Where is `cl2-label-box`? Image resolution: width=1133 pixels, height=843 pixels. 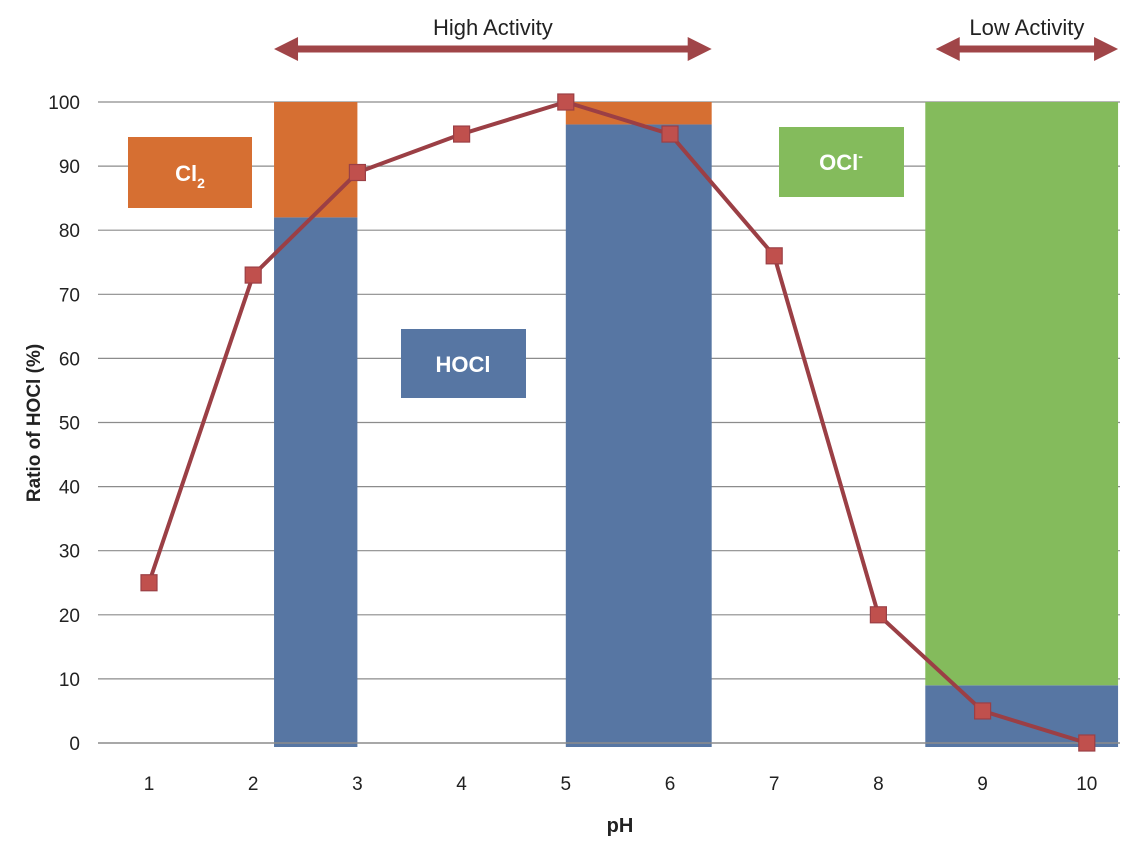
cl2-label-box is located at coordinates (190, 172).